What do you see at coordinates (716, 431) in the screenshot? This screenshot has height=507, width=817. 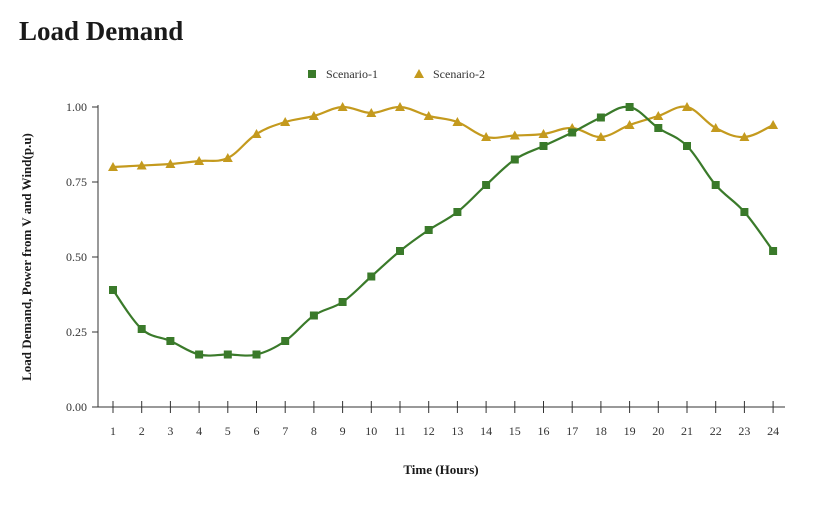 I see `x-tick-label: 22` at bounding box center [716, 431].